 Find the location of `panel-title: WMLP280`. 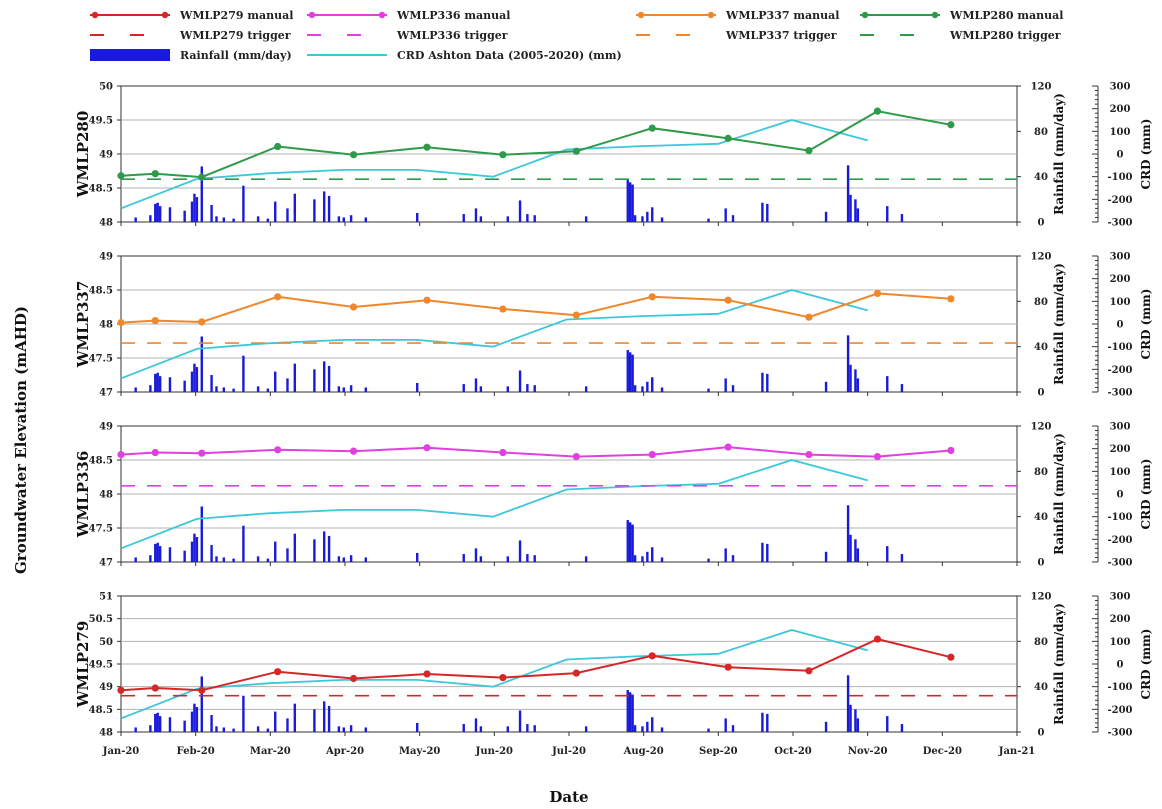

panel-title: WMLP280 is located at coordinates (83, 155).